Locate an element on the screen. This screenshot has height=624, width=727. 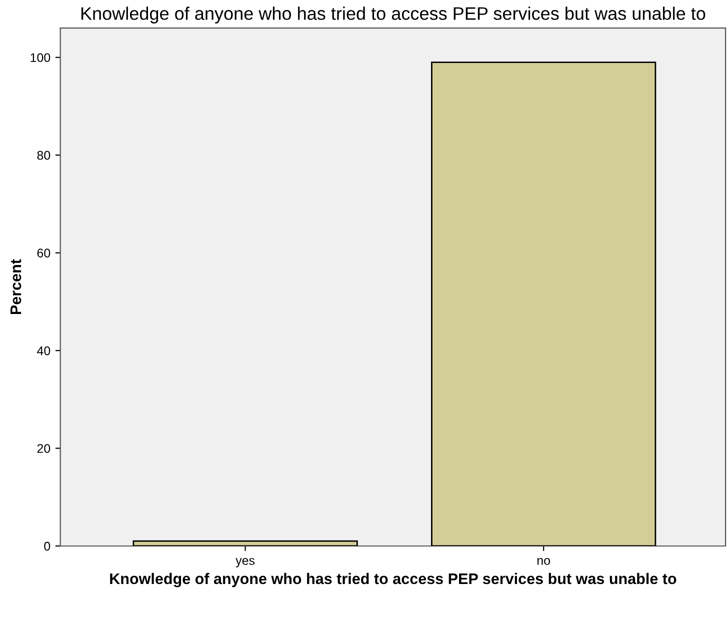
y-tick-label: 20 is located at coordinates (43, 448).